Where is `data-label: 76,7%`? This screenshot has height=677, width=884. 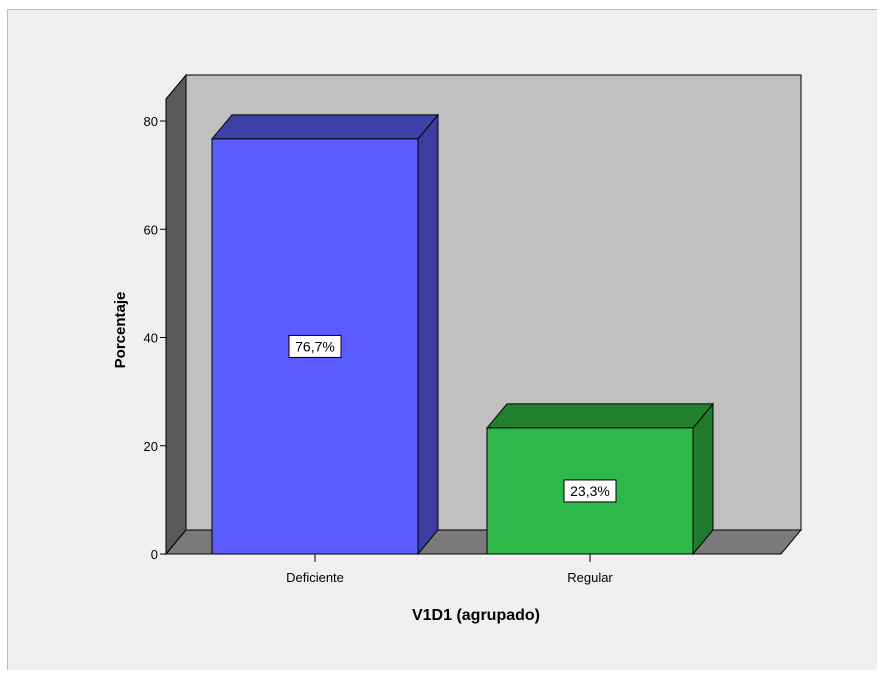 data-label: 76,7% is located at coordinates (315, 346).